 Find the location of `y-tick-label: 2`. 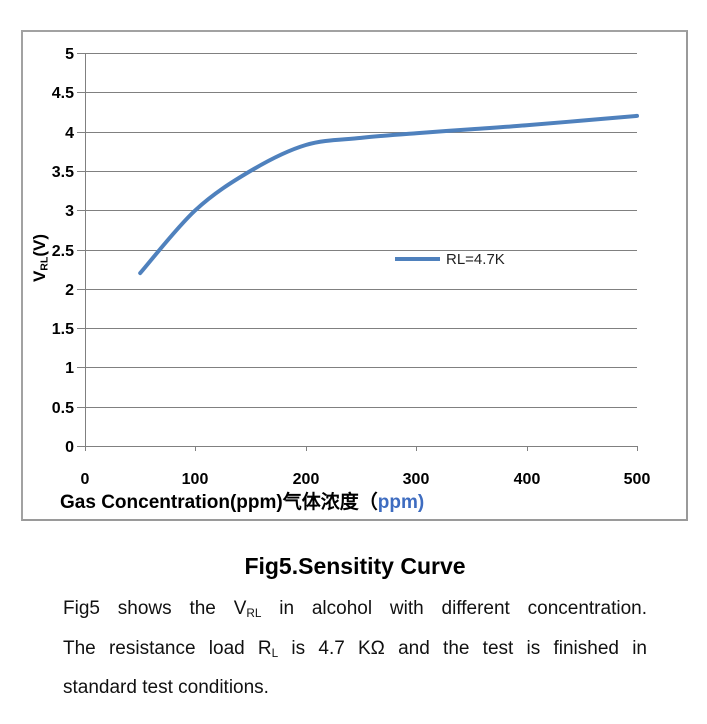

y-tick-label: 2 is located at coordinates (69, 290).